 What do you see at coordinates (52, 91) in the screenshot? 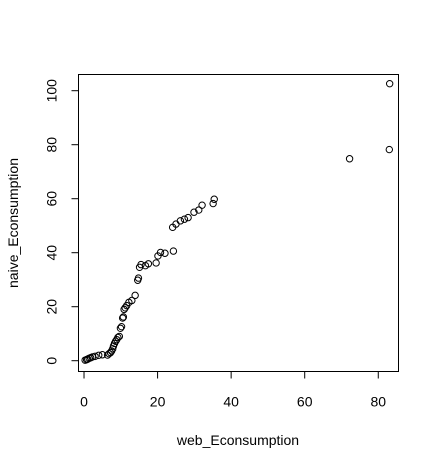
I see `y-tick-label: 100` at bounding box center [52, 91].